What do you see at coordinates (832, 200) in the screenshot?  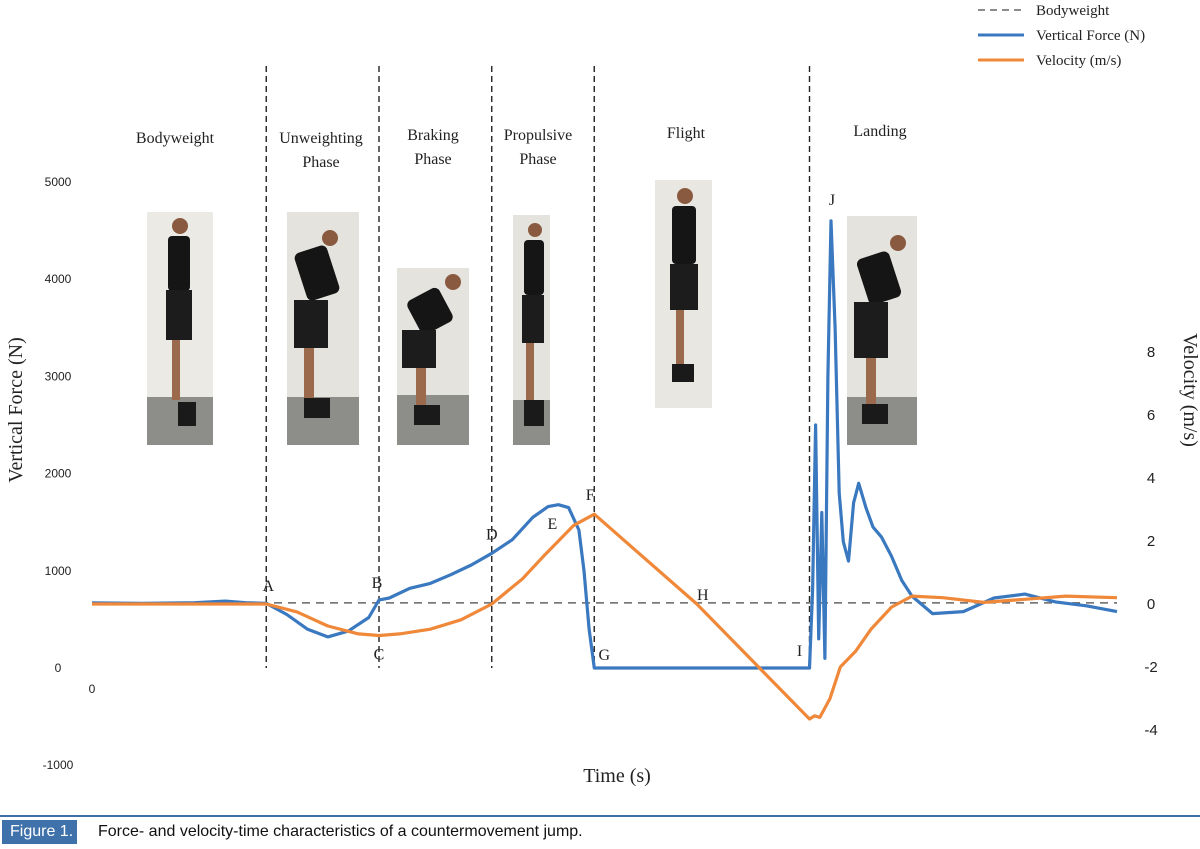 I see `point-label-j: J` at bounding box center [832, 200].